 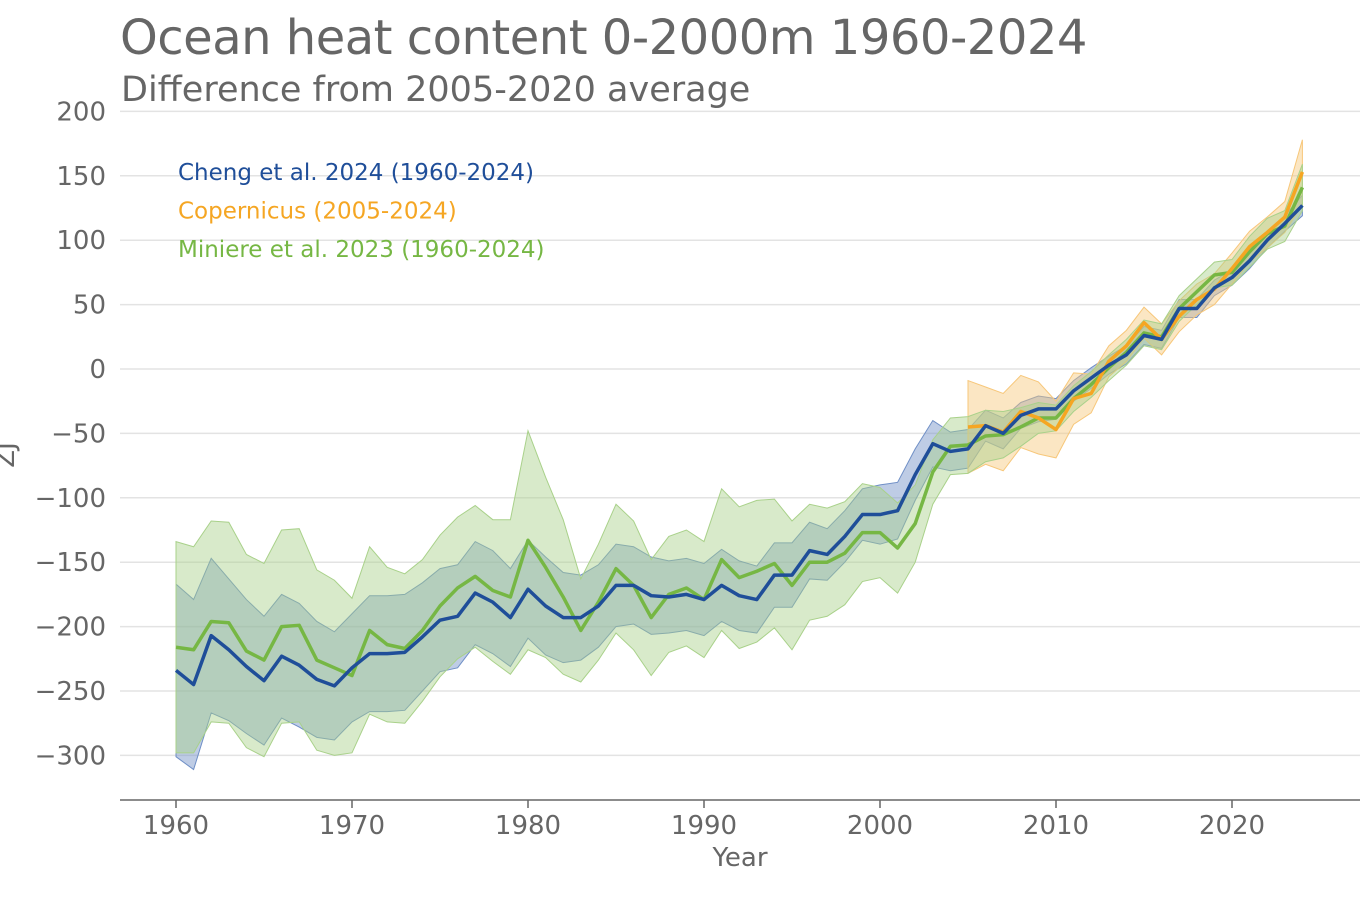 I want to click on legend-entry-miniere: Miniere et al. 2023 (1960-2024), so click(x=361, y=250).